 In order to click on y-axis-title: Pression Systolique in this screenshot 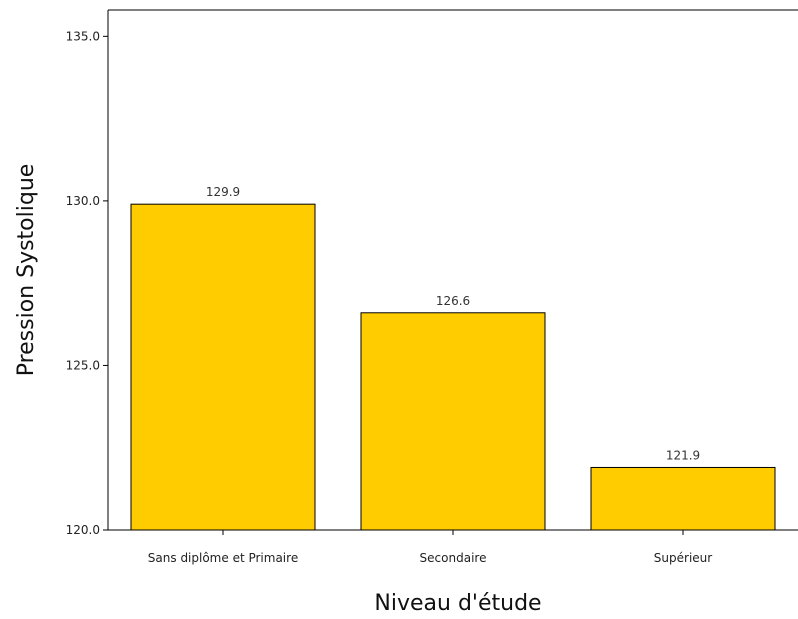, I will do `click(26, 270)`.